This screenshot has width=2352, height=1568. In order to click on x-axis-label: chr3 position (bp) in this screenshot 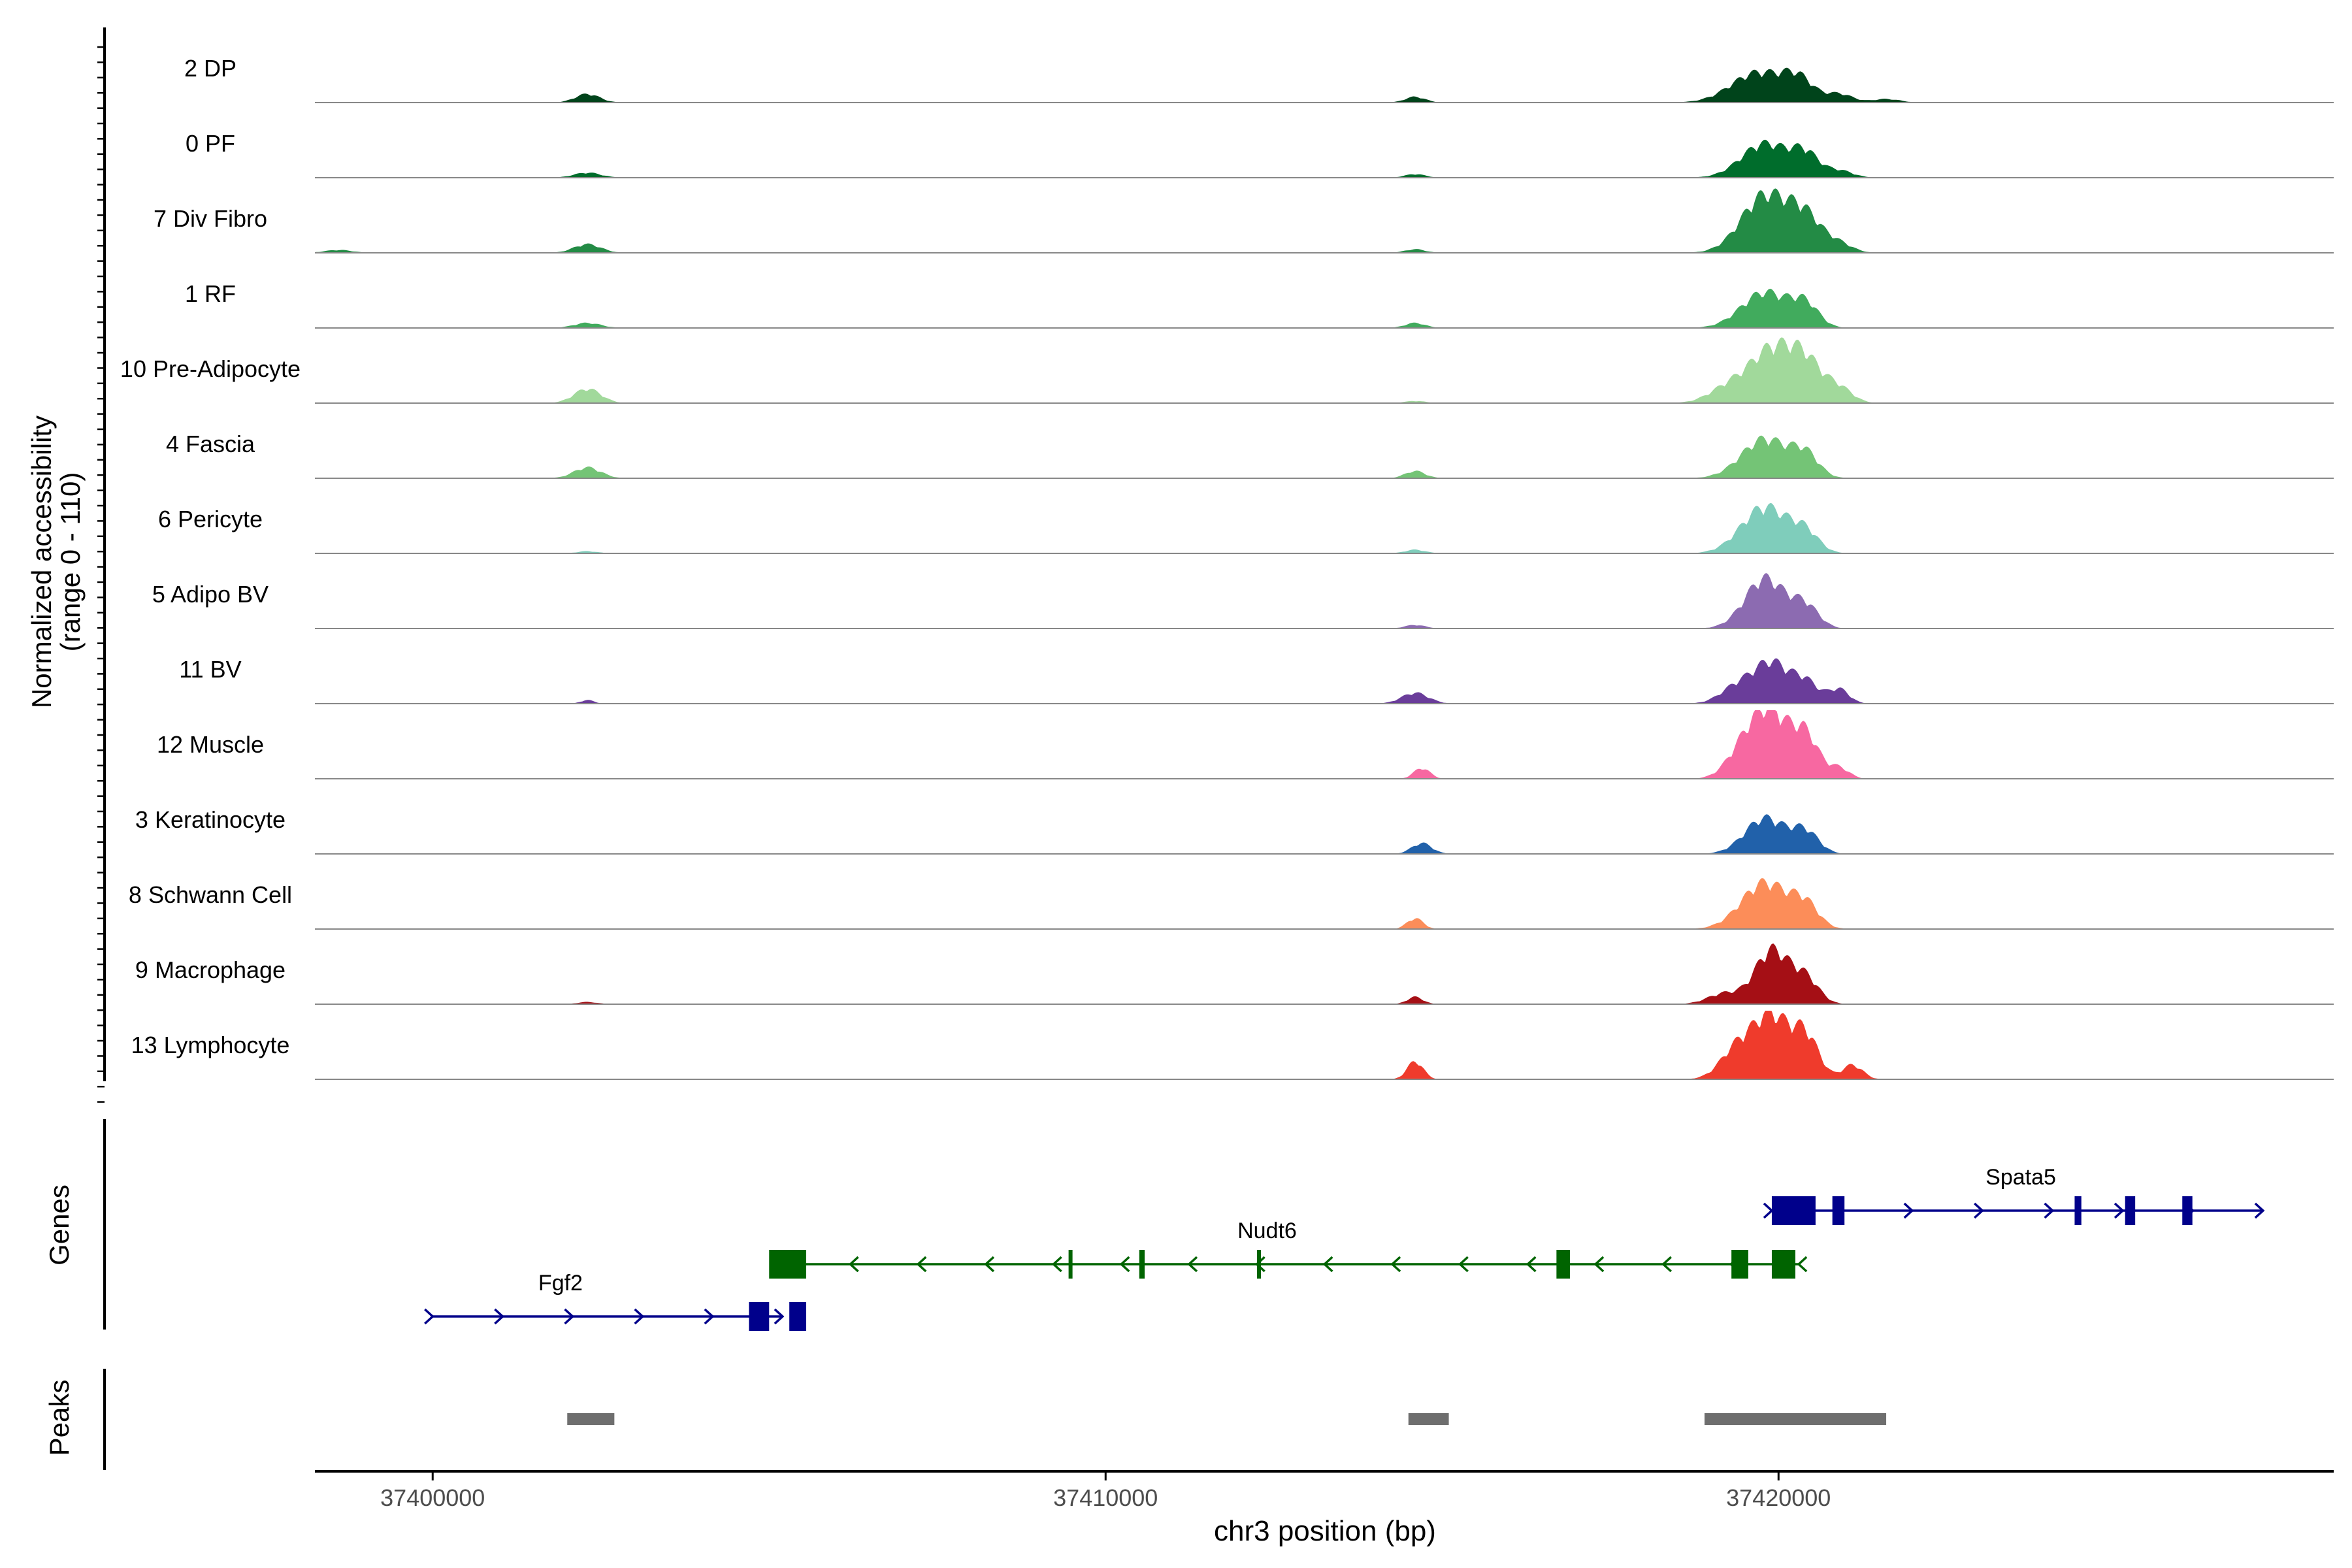, I will do `click(1325, 1531)`.